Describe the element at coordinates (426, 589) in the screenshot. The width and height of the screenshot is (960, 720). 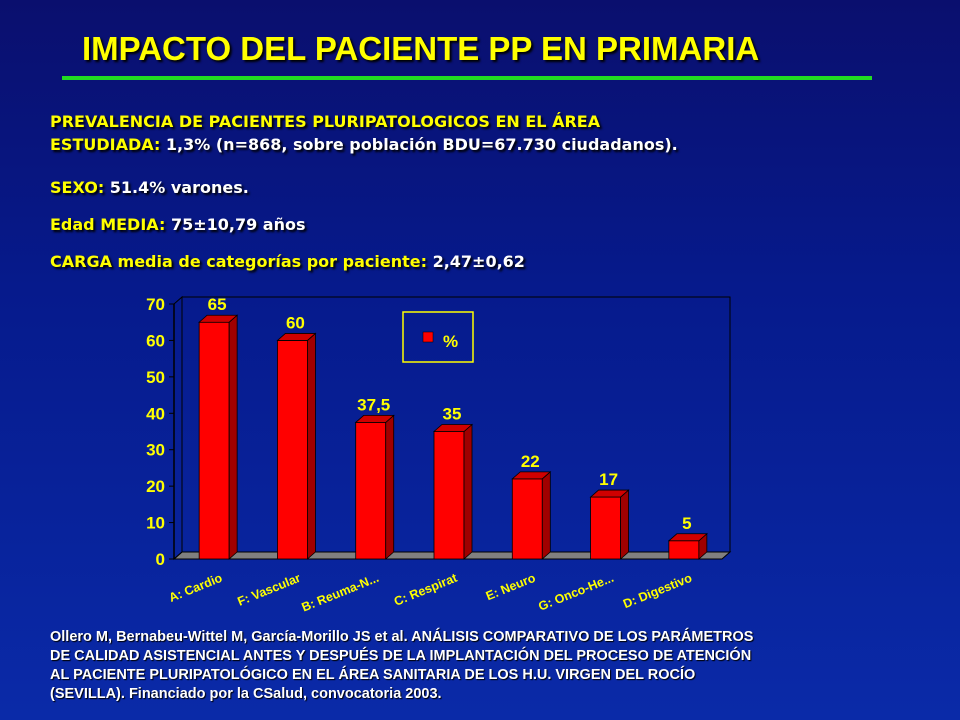
I see `x-tick-label: C: Respirat` at that location.